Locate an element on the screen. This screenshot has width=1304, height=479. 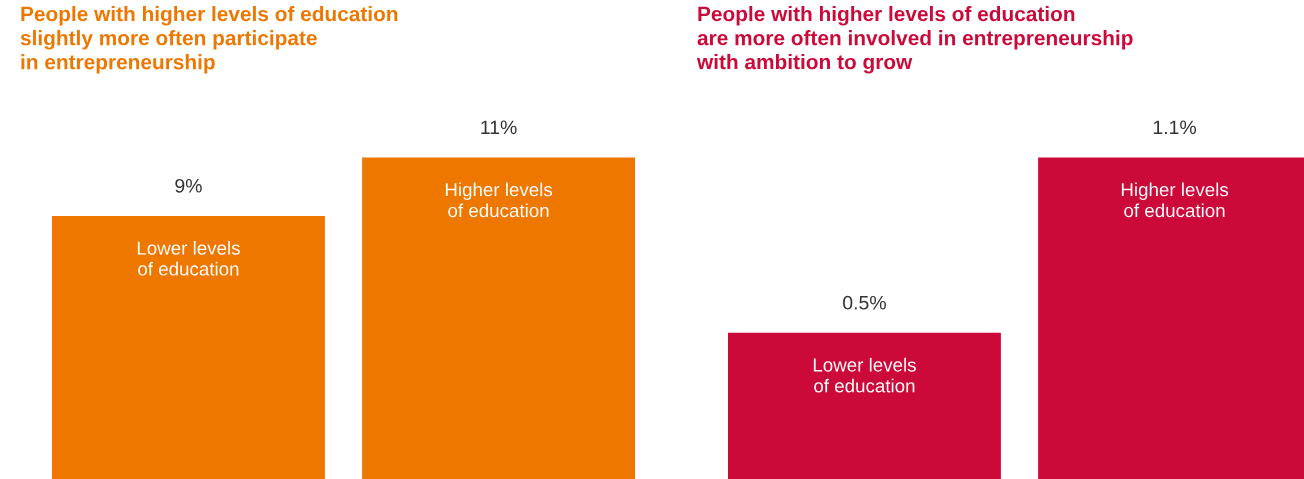
chart-title: People with higher levels of education slightly more often participate in entrepreneurship is located at coordinates (209, 40).